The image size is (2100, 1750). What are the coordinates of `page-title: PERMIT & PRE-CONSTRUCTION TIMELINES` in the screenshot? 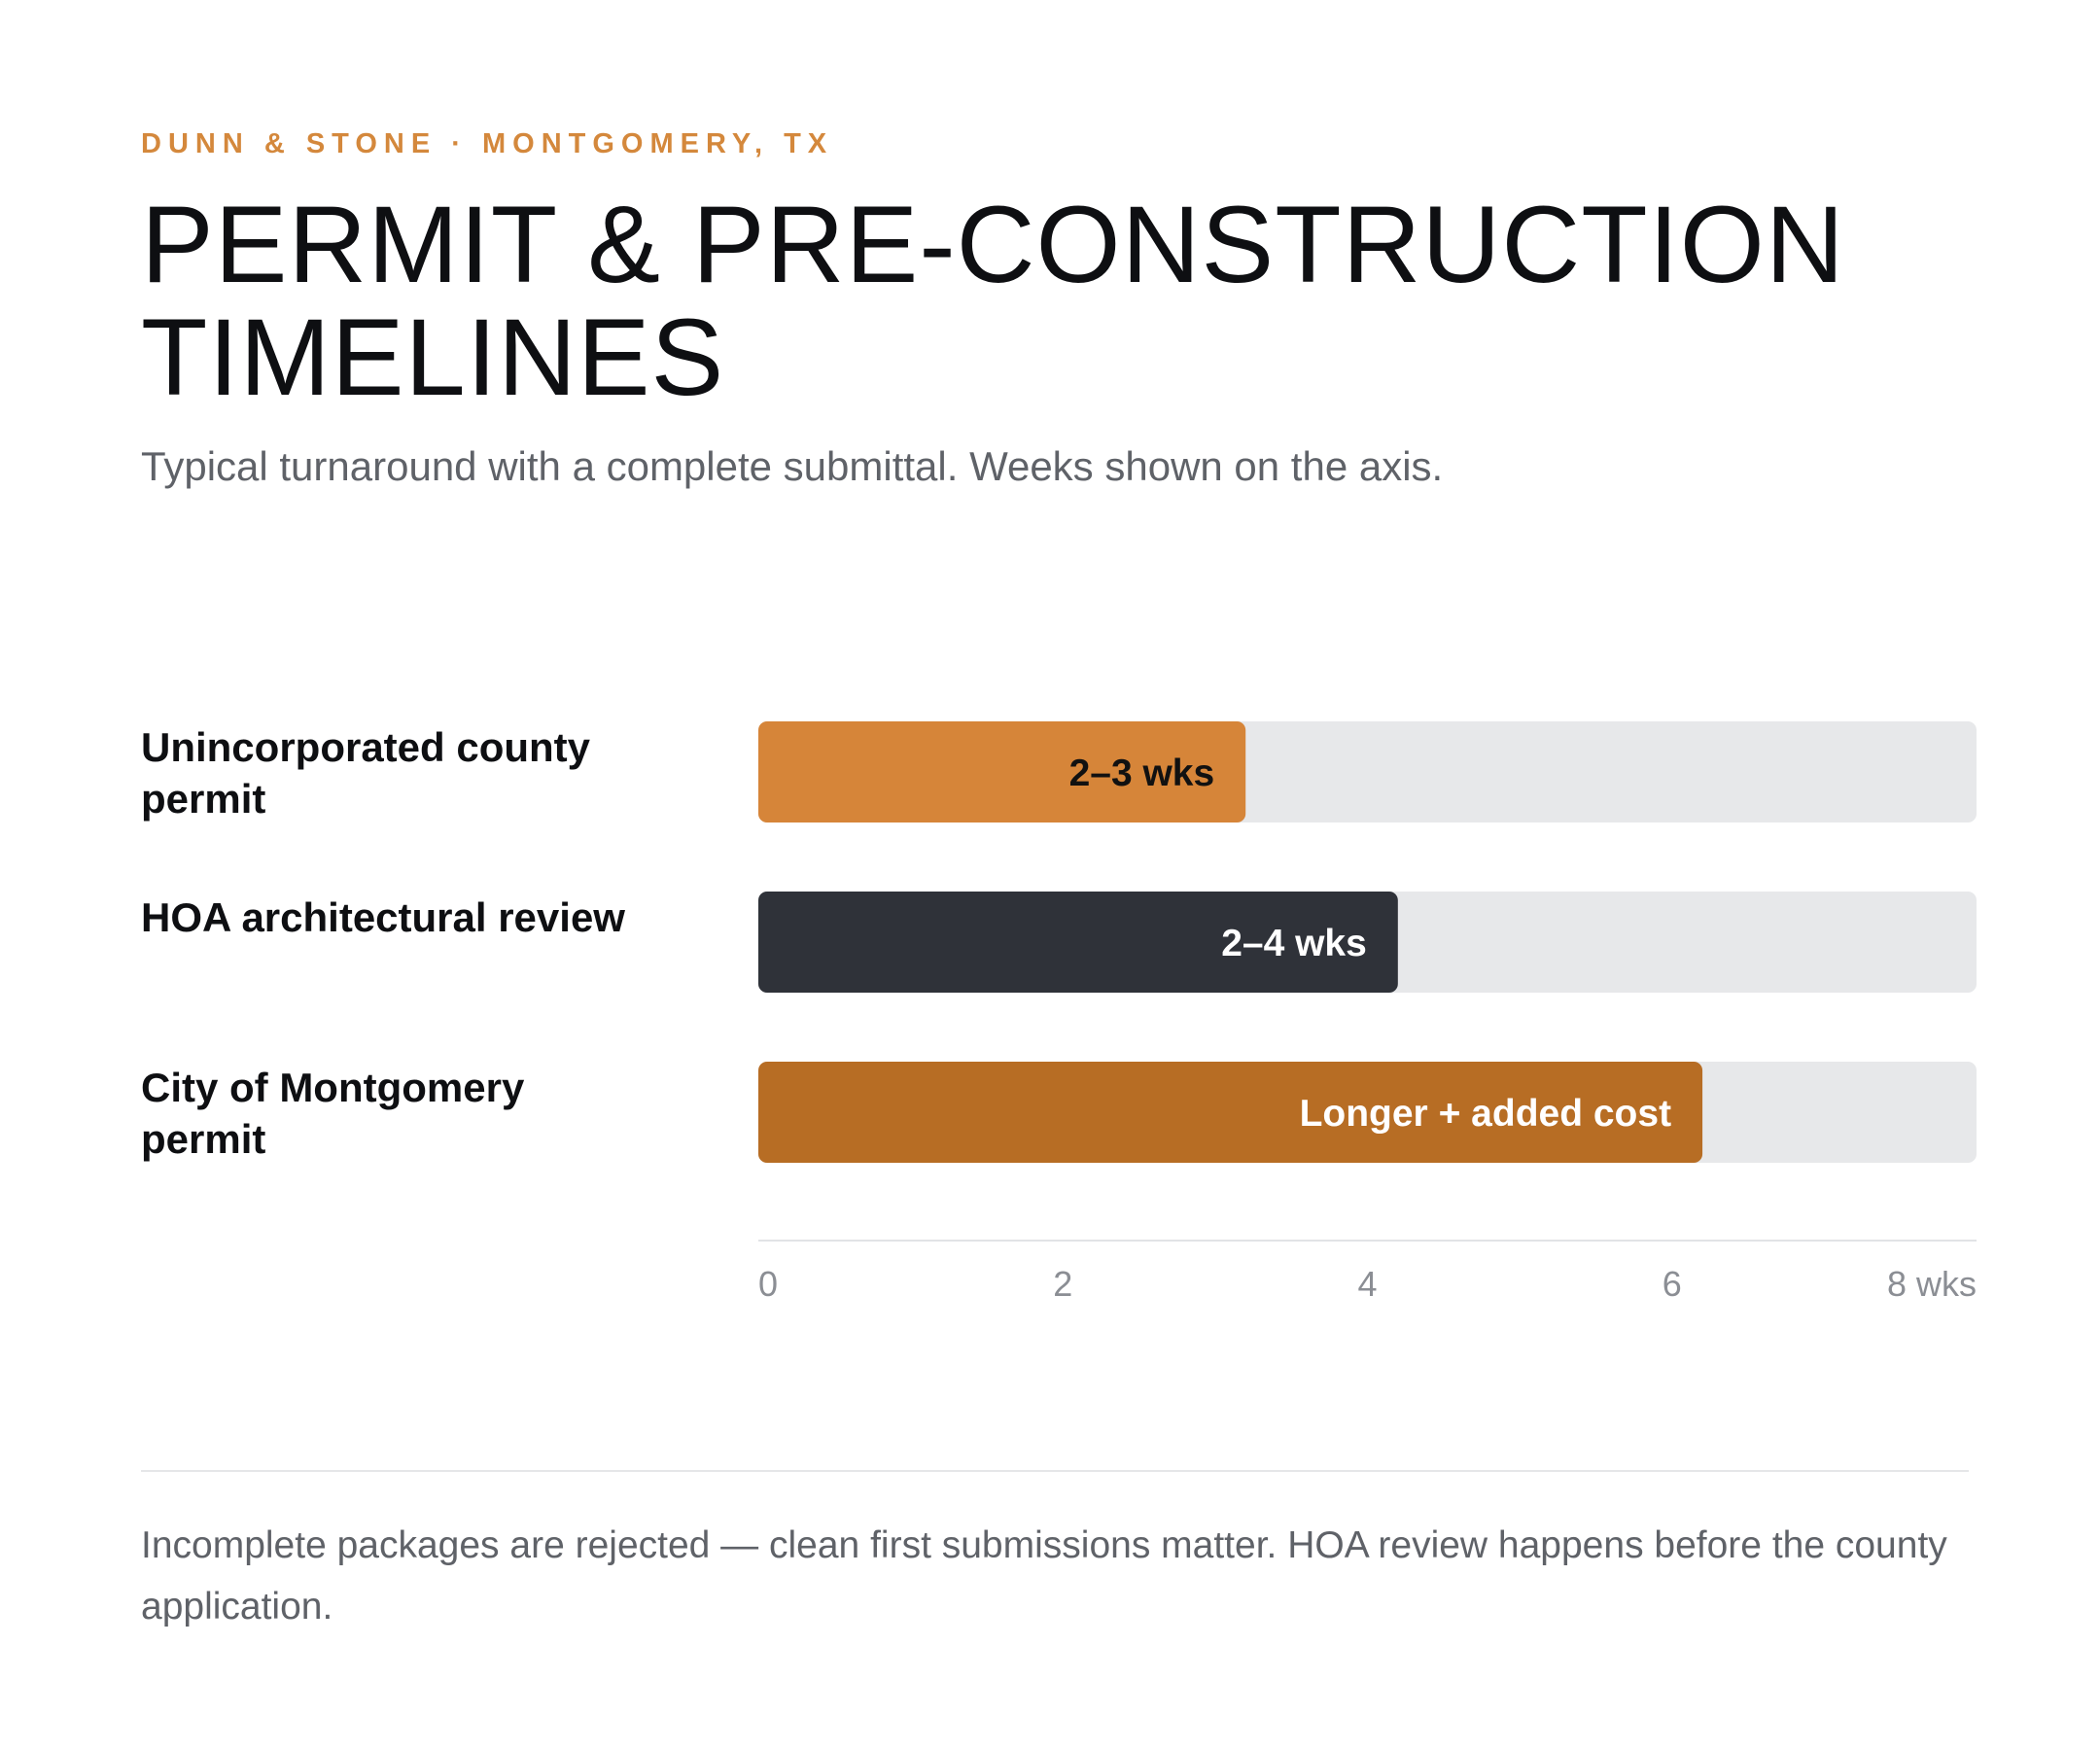 It's located at (1064, 301).